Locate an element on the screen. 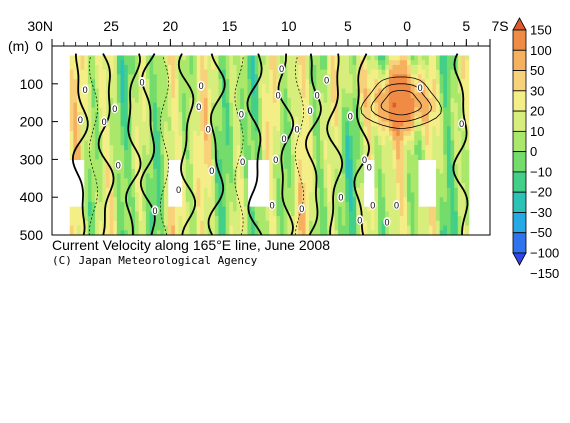 The width and height of the screenshot is (570, 423). colorbar-bottom-arrow is located at coordinates (519, 259).